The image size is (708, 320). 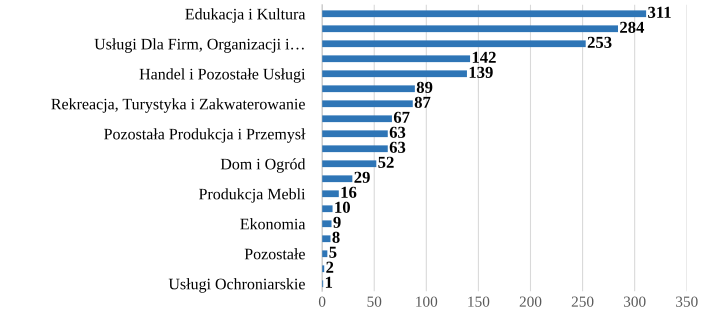 What do you see at coordinates (600, 42) in the screenshot?
I see `data-label: 253` at bounding box center [600, 42].